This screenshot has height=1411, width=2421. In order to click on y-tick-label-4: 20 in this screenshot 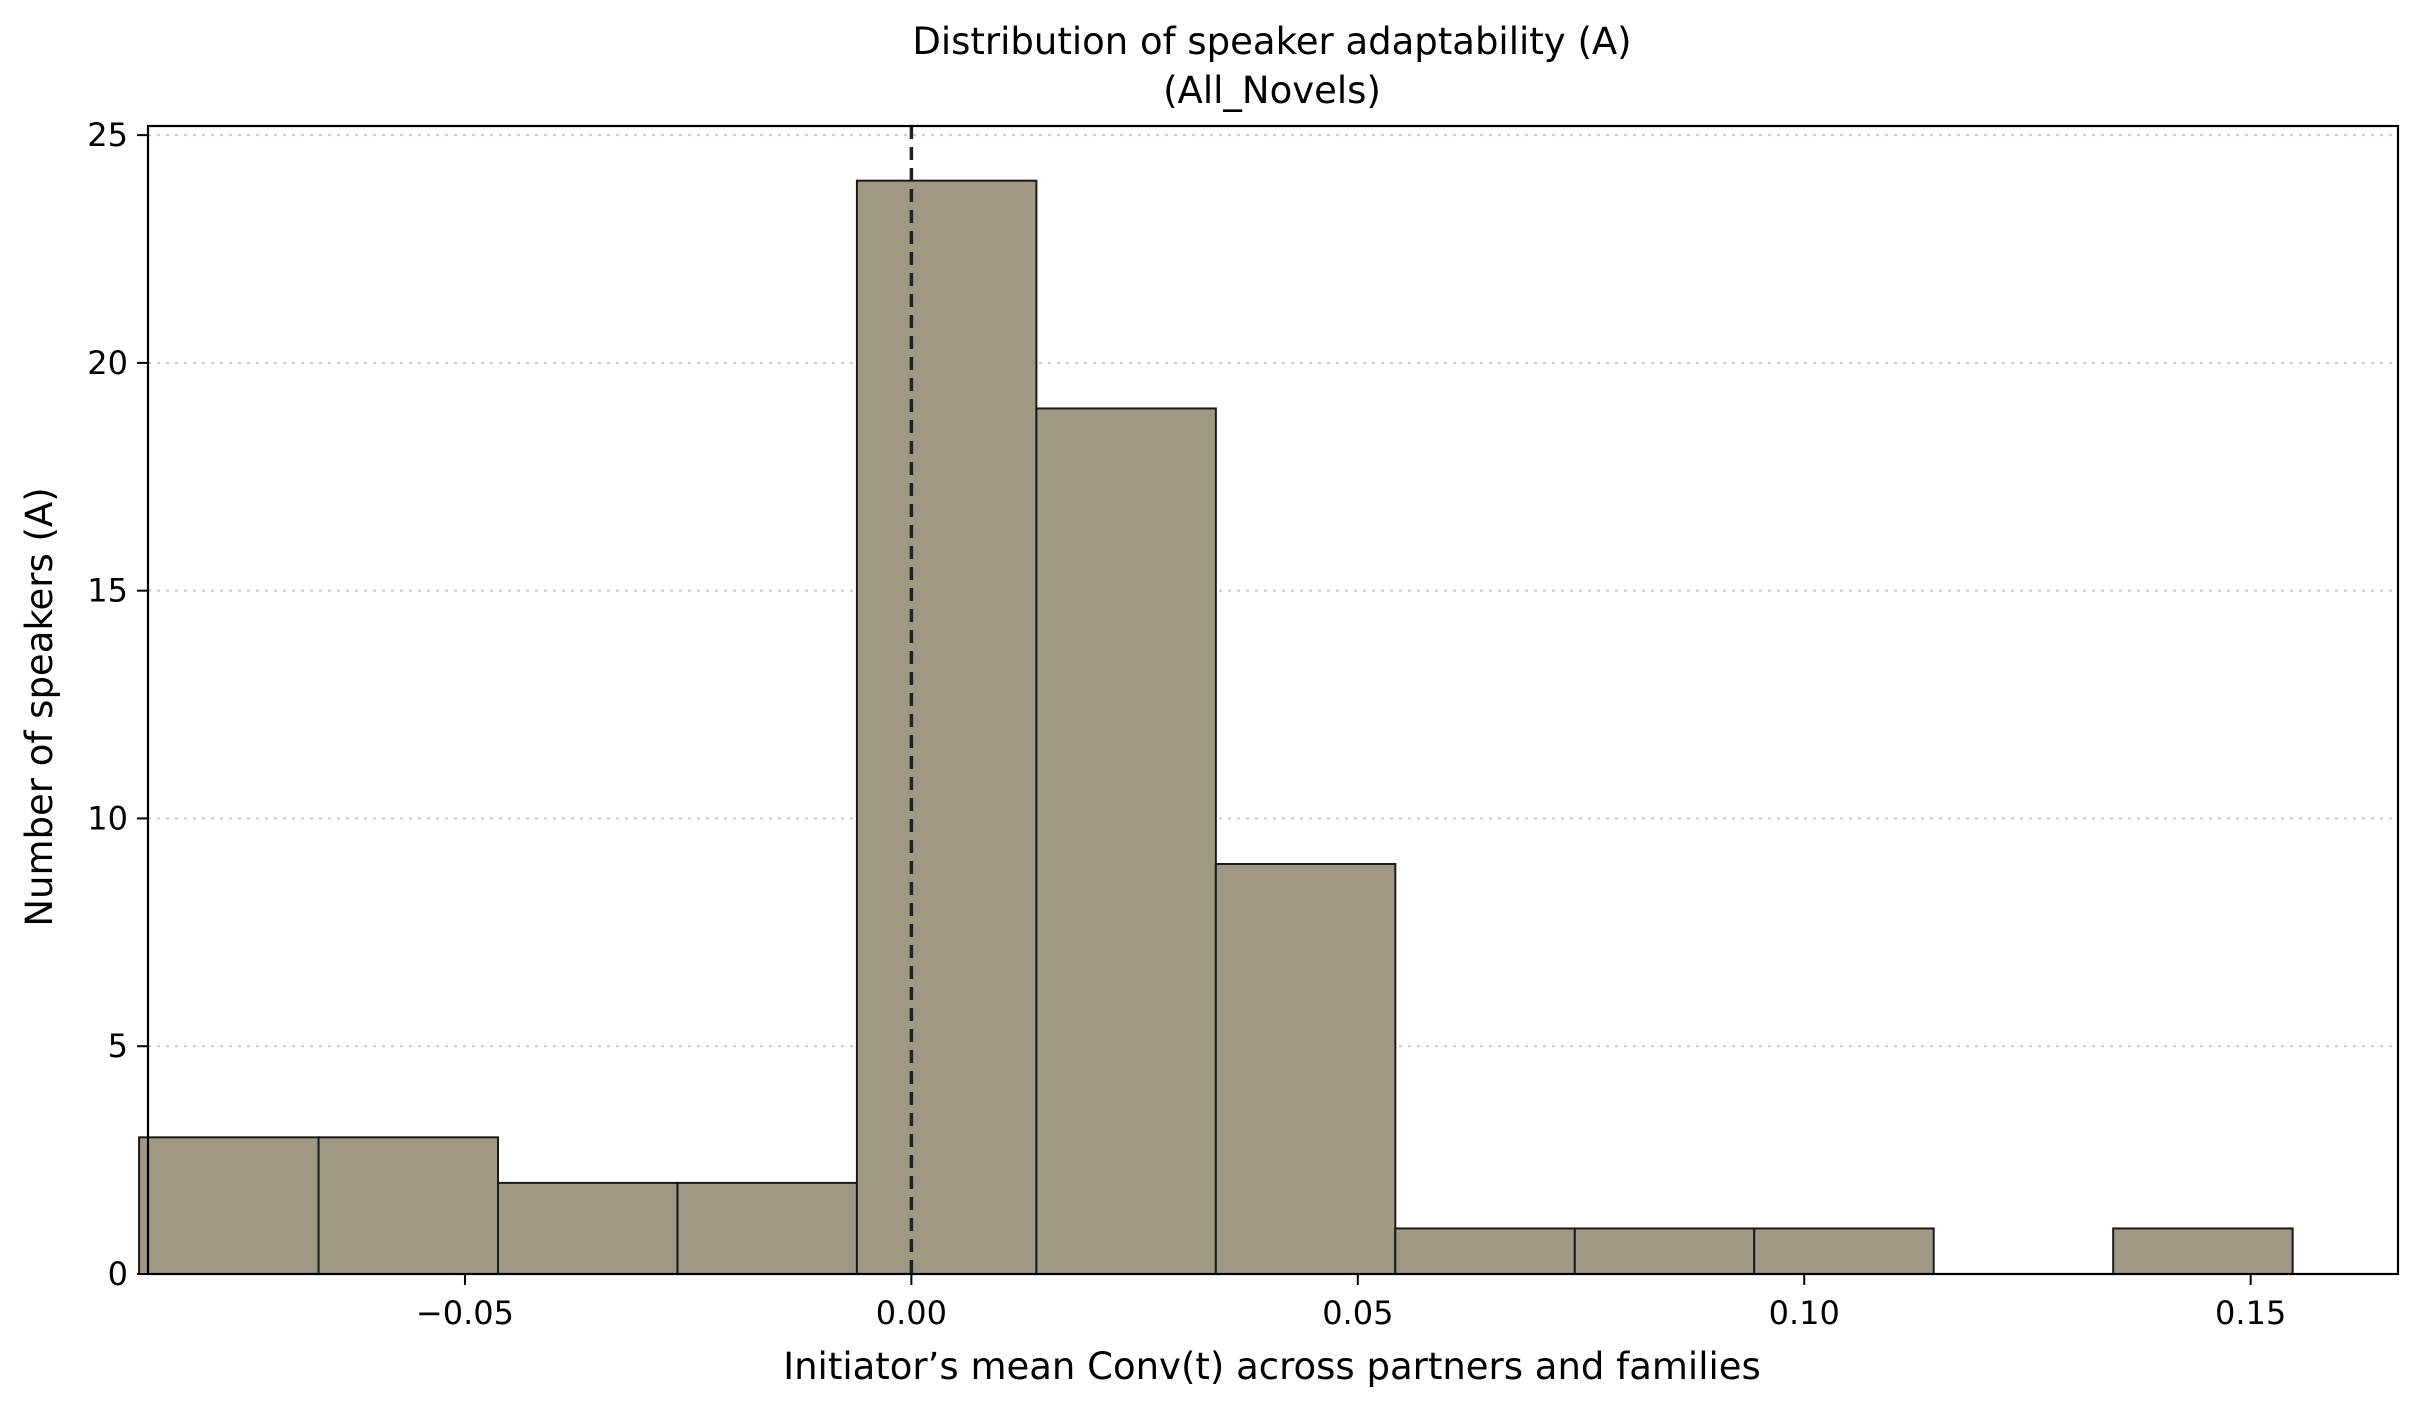, I will do `click(107, 363)`.